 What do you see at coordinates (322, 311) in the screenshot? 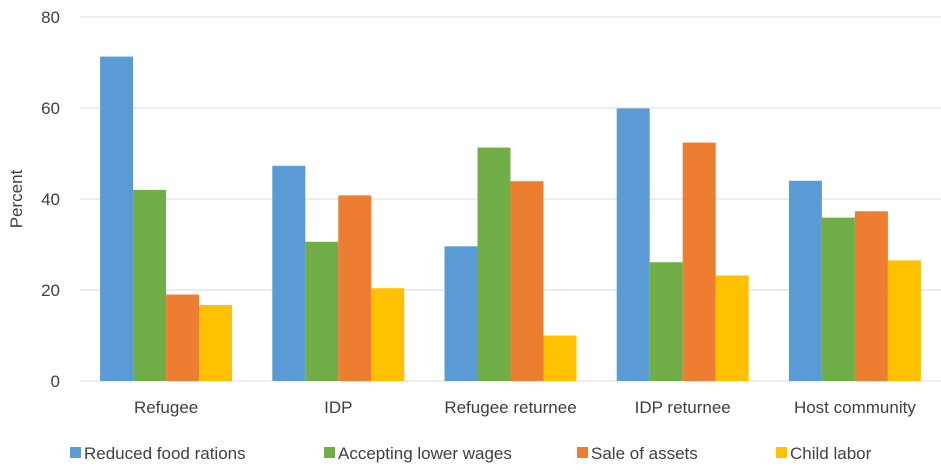
I see `bar-accepting-lower-wages-idp` at bounding box center [322, 311].